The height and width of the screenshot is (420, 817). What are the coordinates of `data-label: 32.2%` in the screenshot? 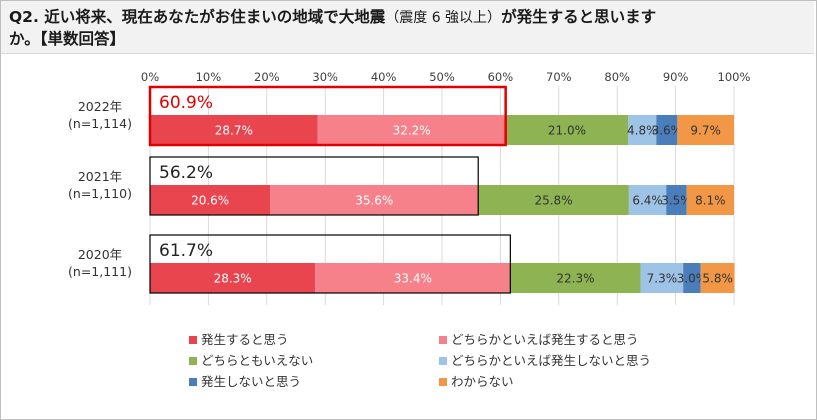 It's located at (412, 131).